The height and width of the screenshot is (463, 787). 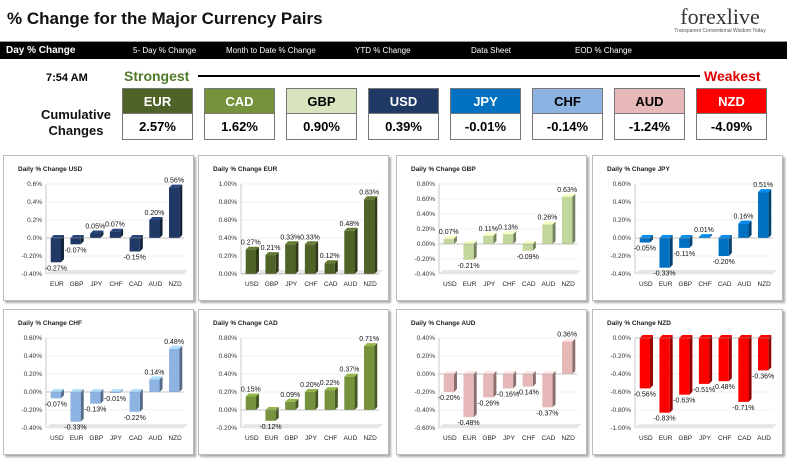 I want to click on logo-text: forexlive, so click(x=720, y=16).